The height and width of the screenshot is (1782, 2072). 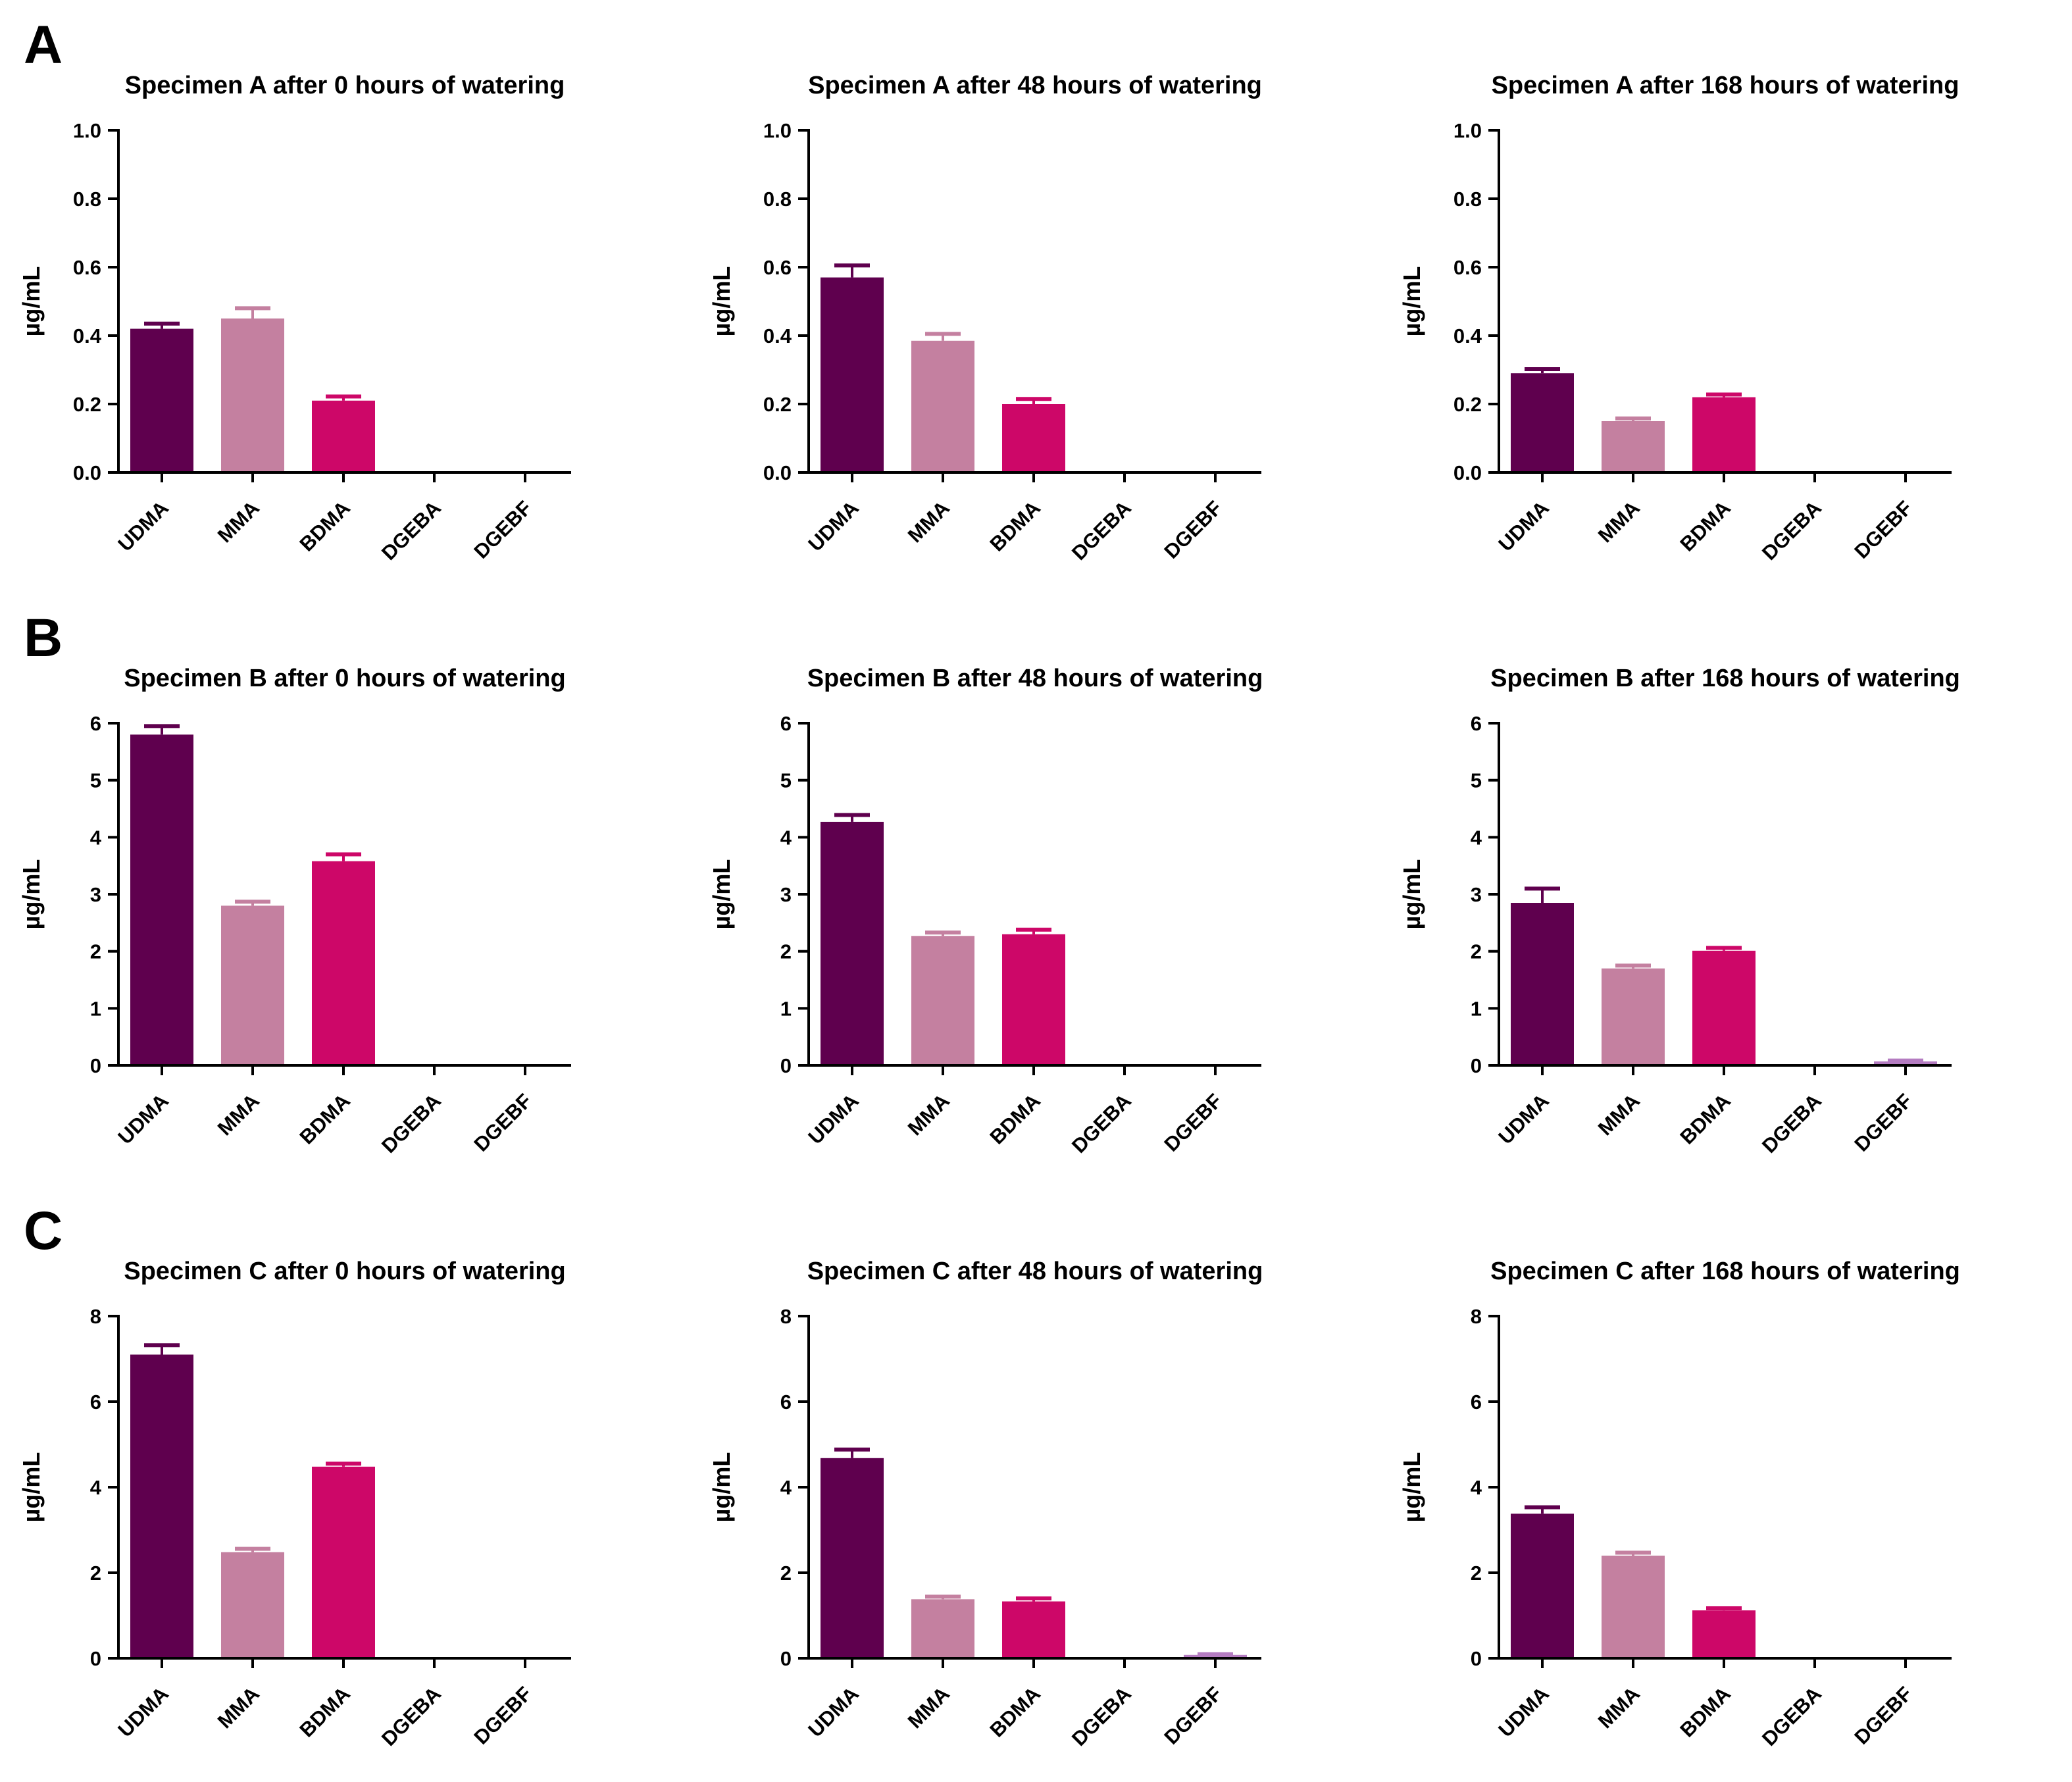 I want to click on panel-label-a: A, so click(x=44, y=45).